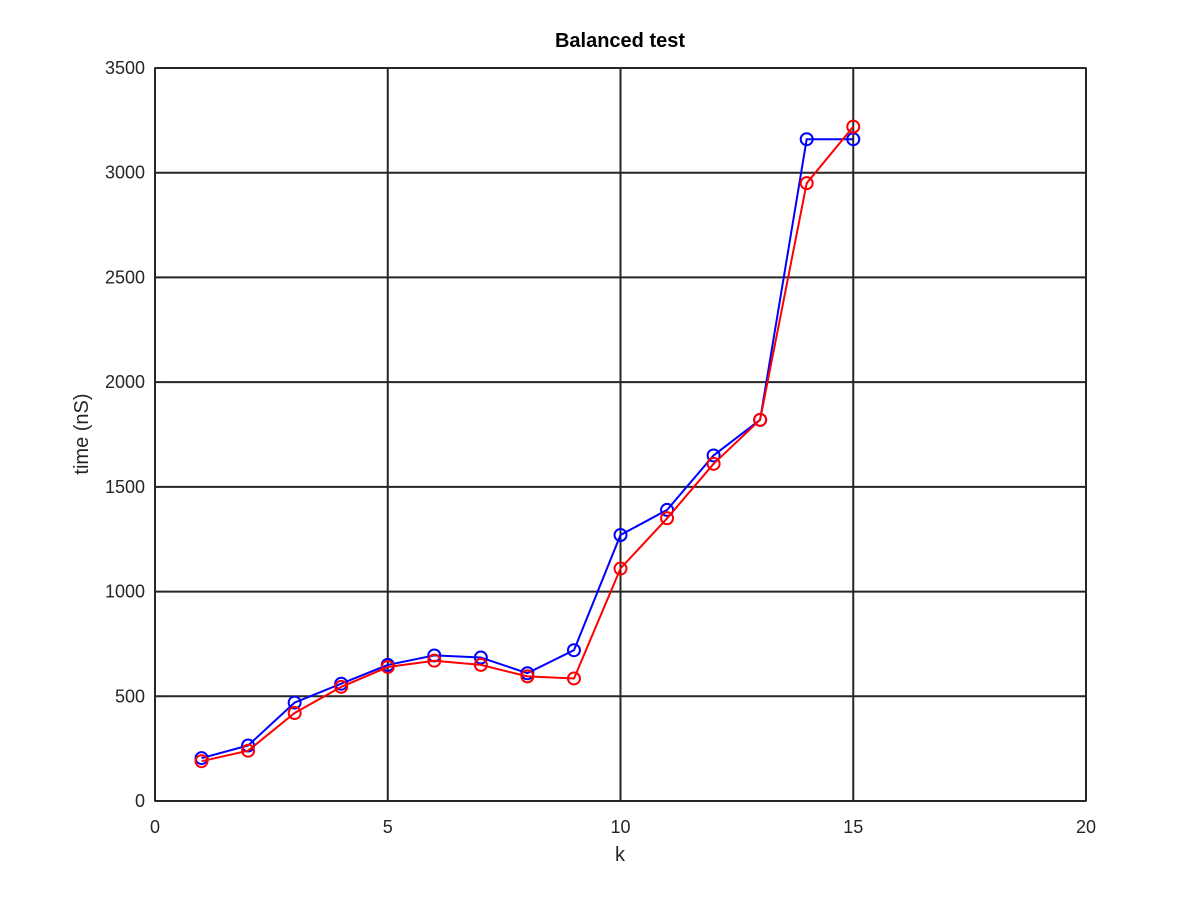 The width and height of the screenshot is (1200, 900). What do you see at coordinates (125, 277) in the screenshot?
I see `y-tick-label: 2500` at bounding box center [125, 277].